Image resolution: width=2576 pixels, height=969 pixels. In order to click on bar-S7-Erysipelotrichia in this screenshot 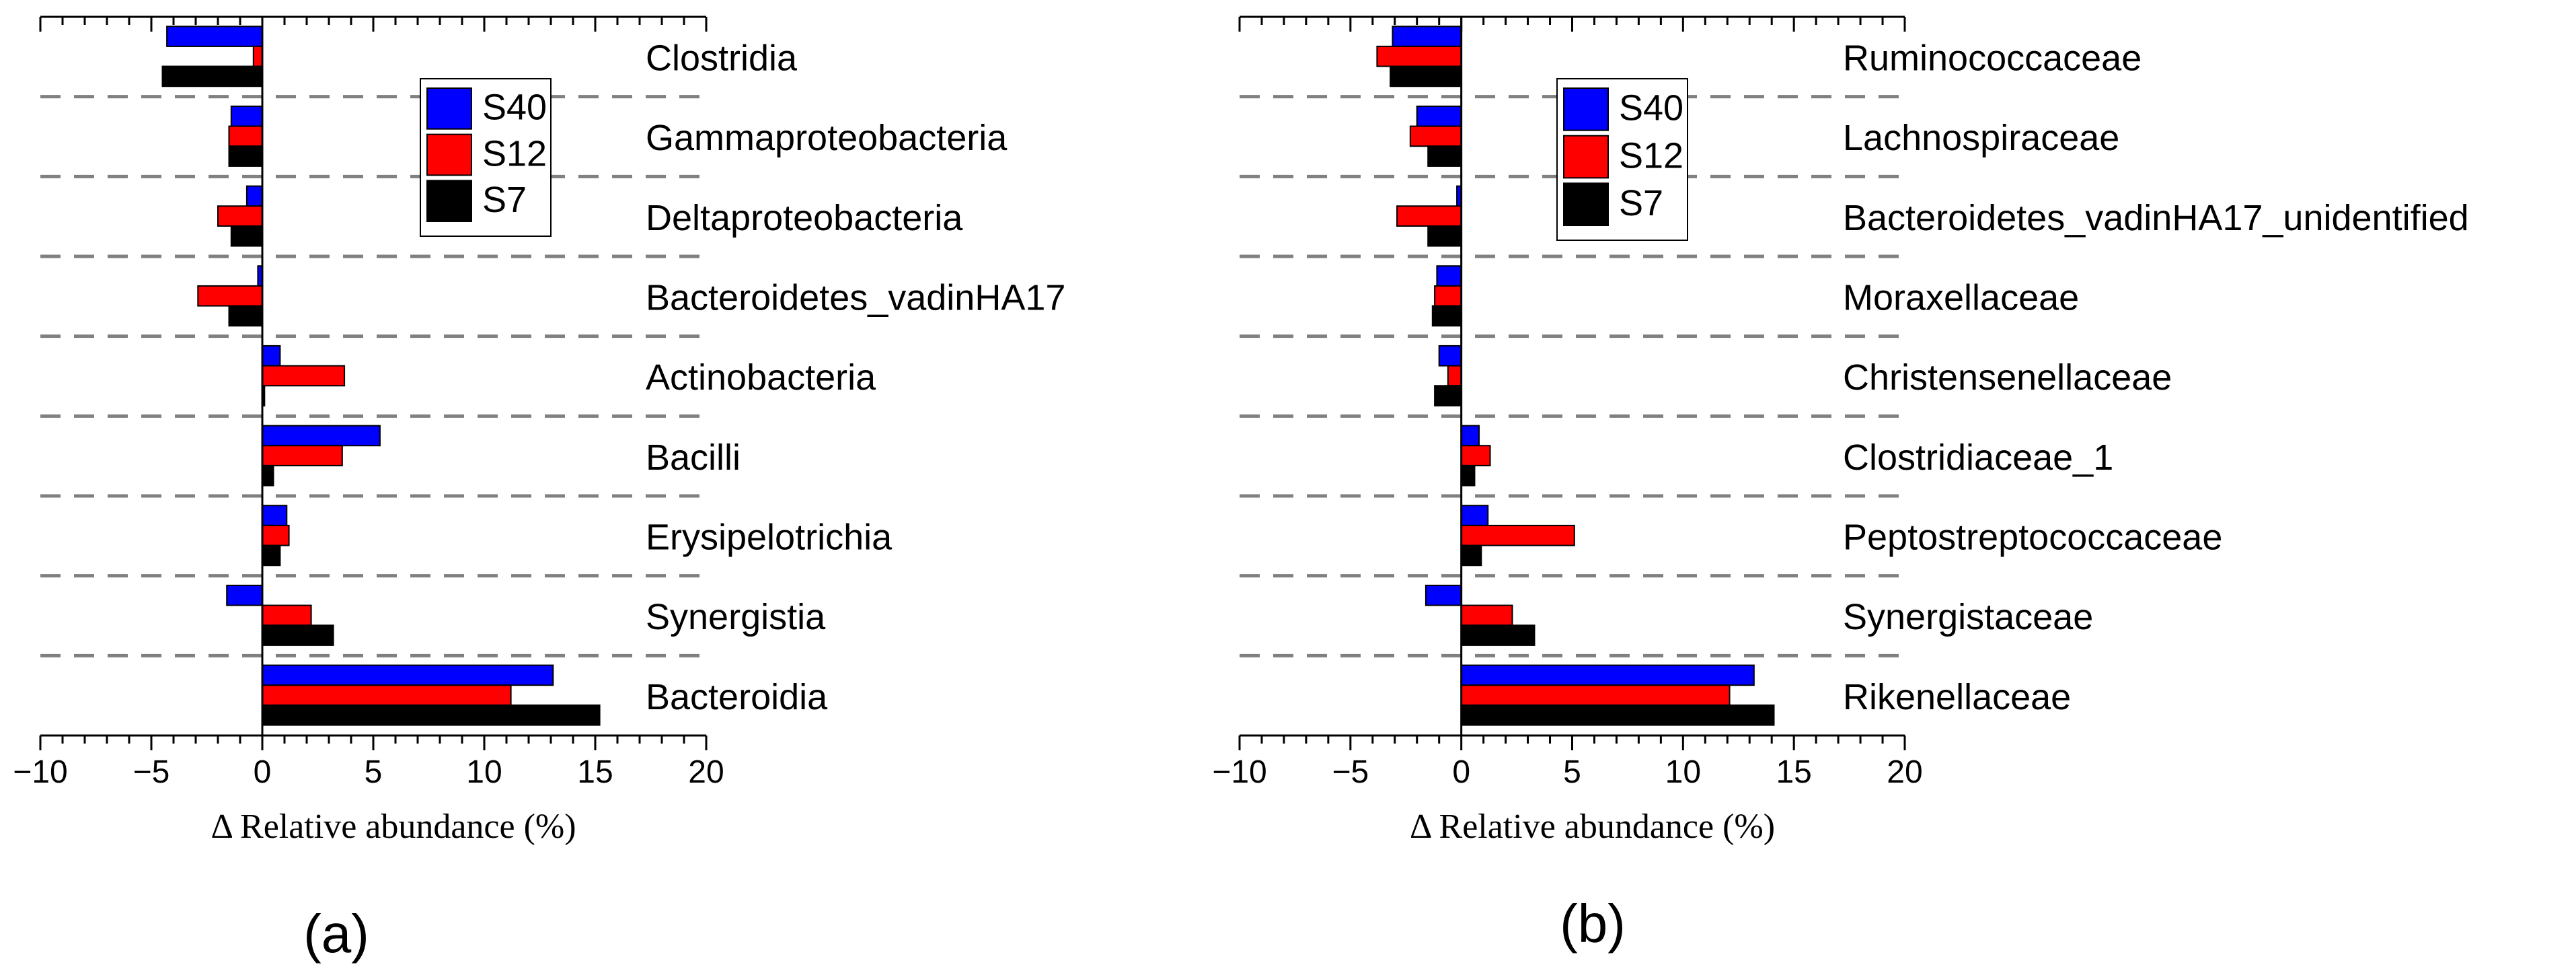, I will do `click(271, 555)`.